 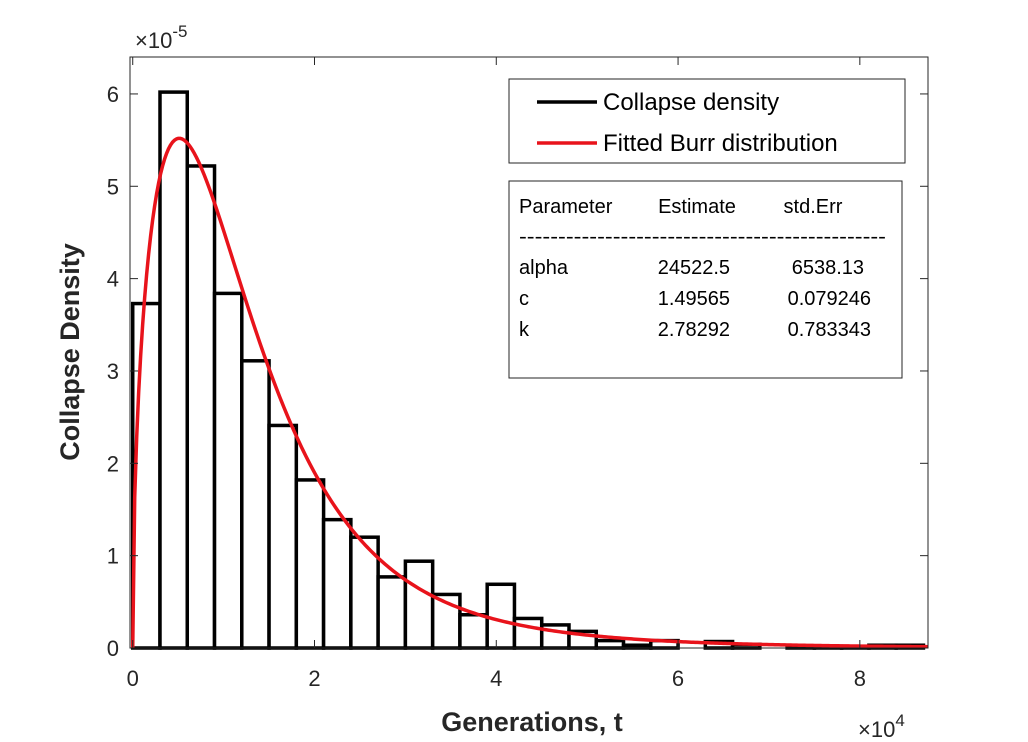 I want to click on table-row-c-estimate: 1.49565, so click(x=694, y=299).